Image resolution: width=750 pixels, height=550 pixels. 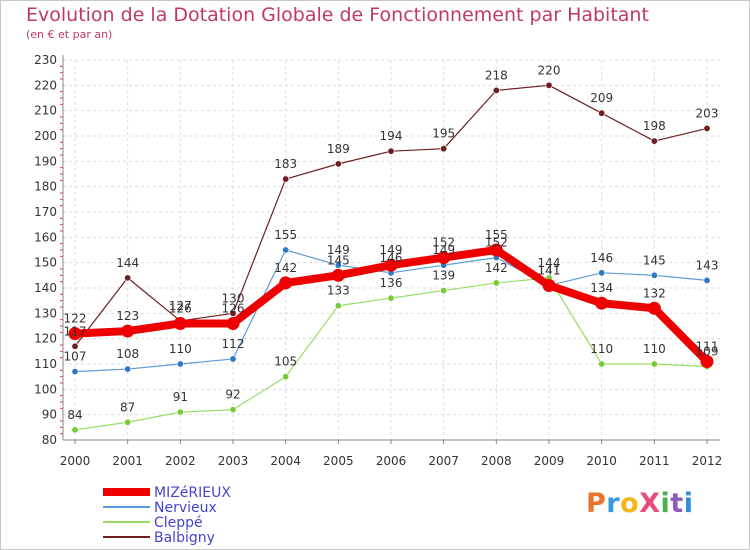 I want to click on data-label-nervieux: 149, so click(x=443, y=250).